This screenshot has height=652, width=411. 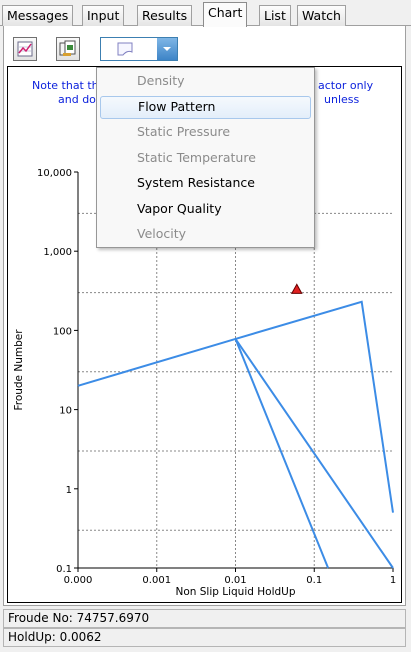 I want to click on y-tick-label: 100, so click(x=62, y=331).